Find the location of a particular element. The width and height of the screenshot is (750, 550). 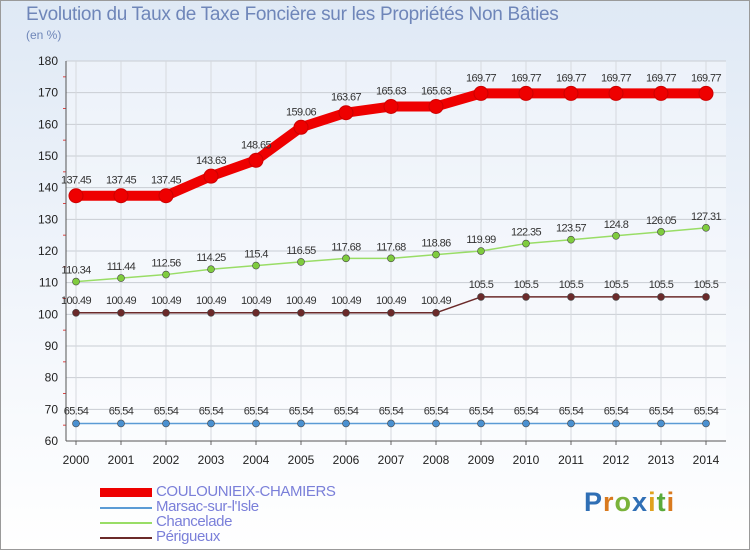

y-tick-label: 180 is located at coordinates (48, 61).